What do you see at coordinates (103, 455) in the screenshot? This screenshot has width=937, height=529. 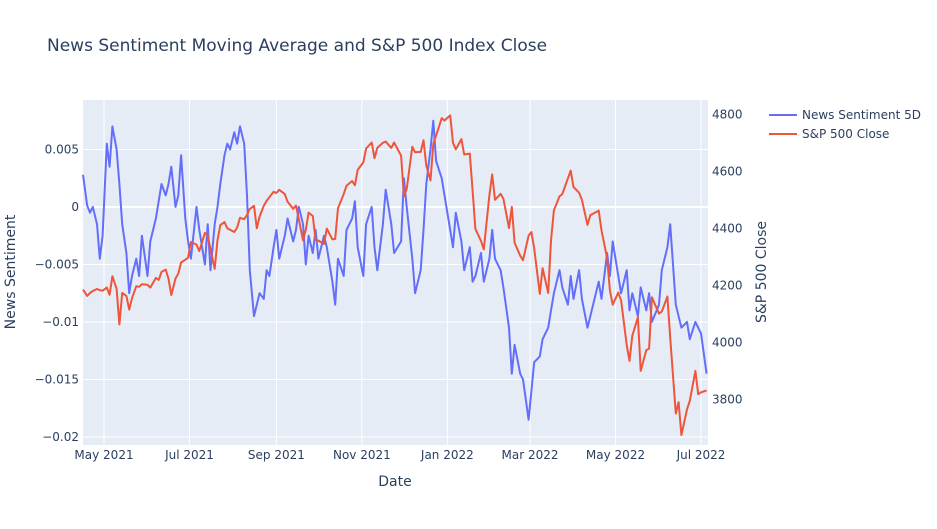 I see `x-tick-label: May 2021` at bounding box center [103, 455].